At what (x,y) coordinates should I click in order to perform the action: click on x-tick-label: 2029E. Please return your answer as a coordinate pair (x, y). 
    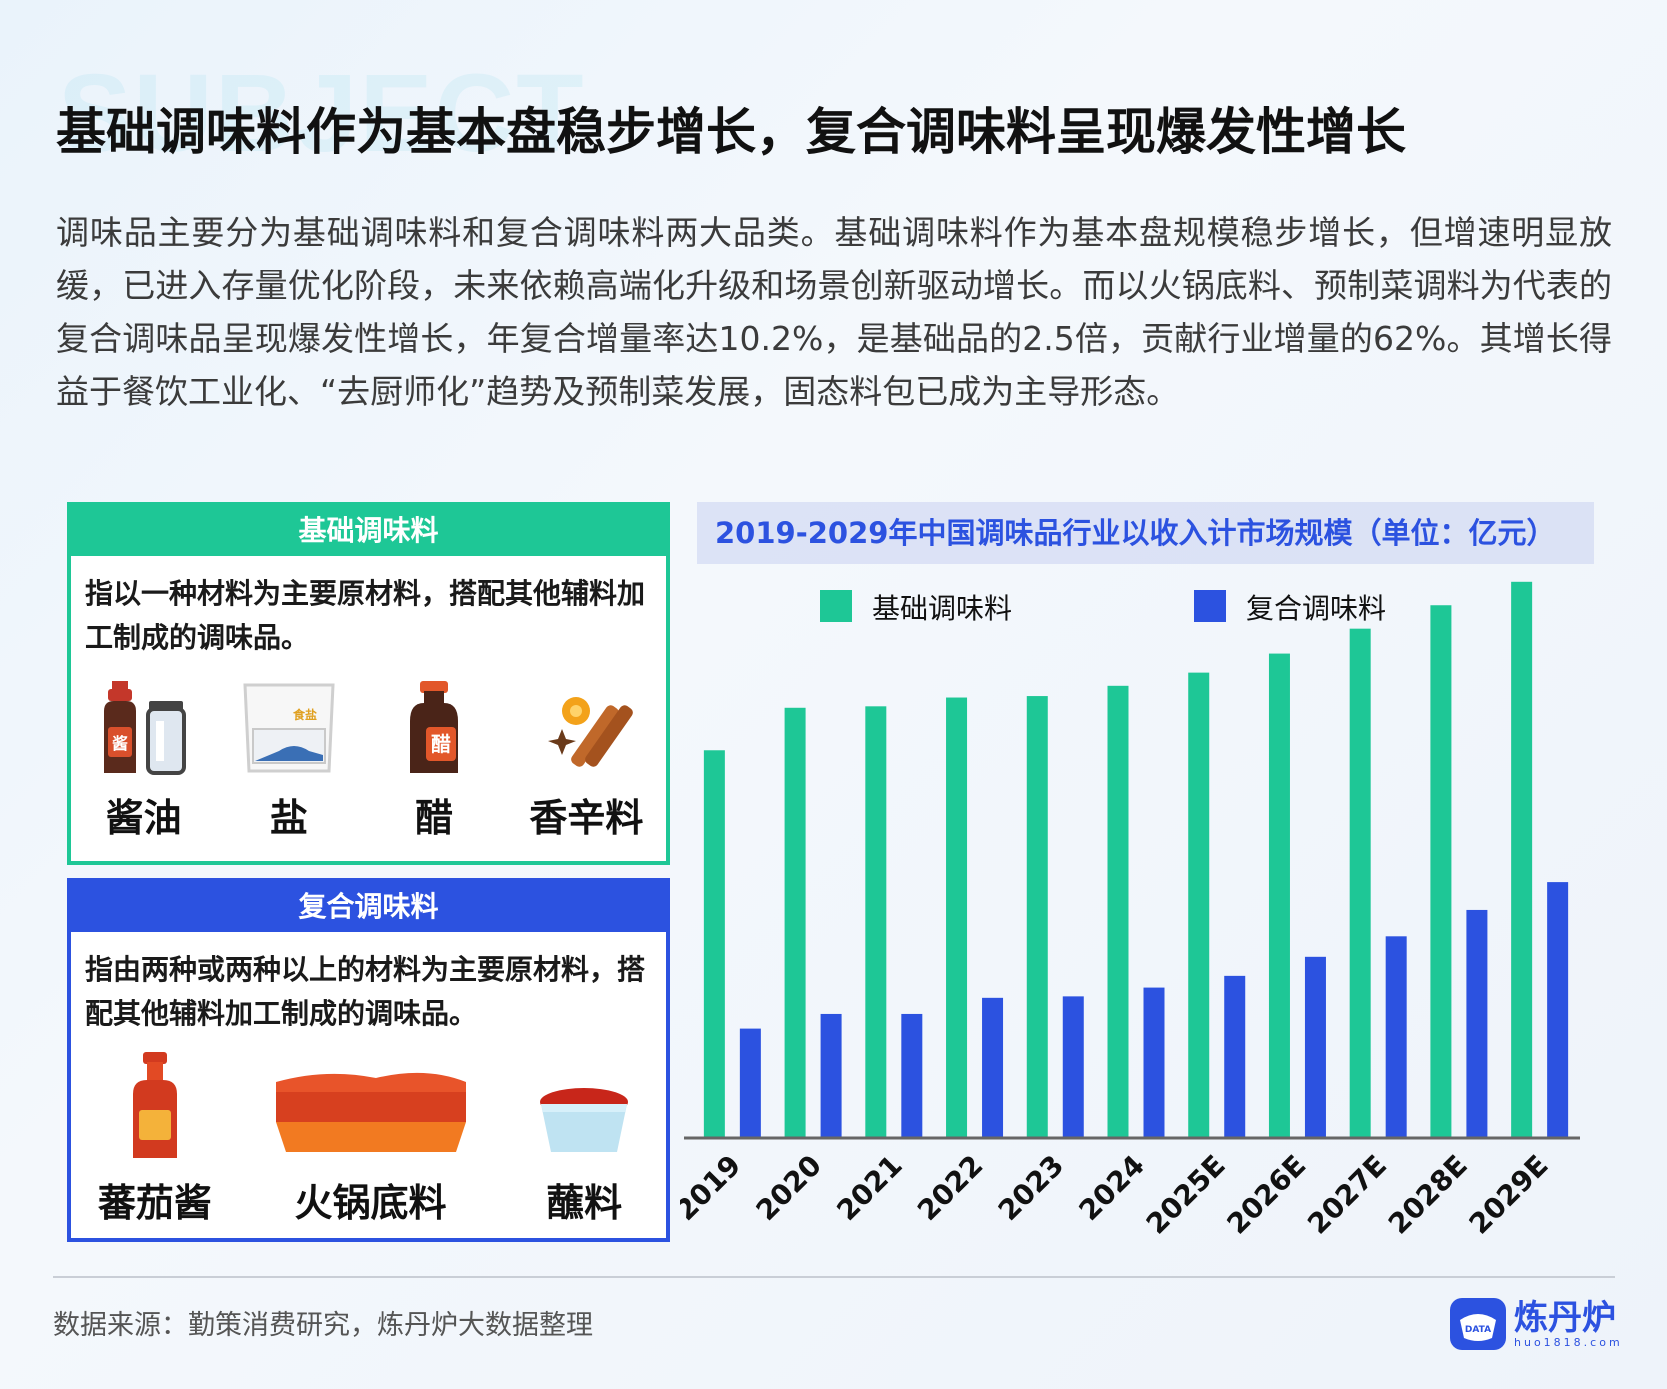
    Looking at the image, I should click on (1509, 1195).